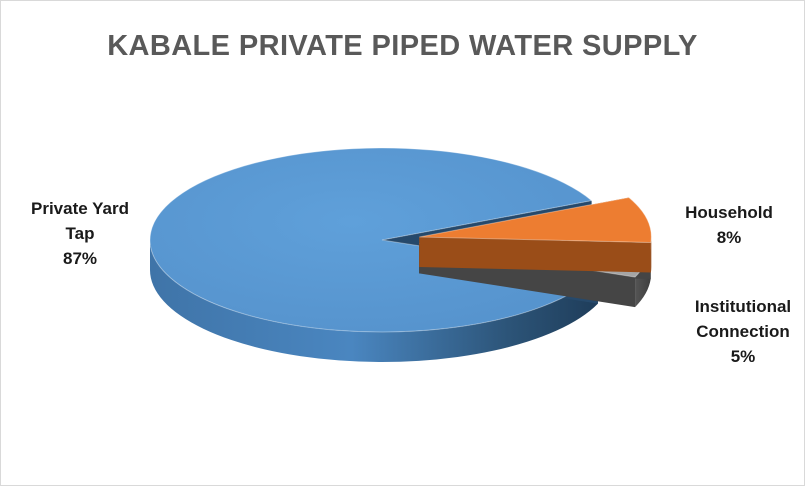  What do you see at coordinates (535, 220) in the screenshot?
I see `pie-slice-top` at bounding box center [535, 220].